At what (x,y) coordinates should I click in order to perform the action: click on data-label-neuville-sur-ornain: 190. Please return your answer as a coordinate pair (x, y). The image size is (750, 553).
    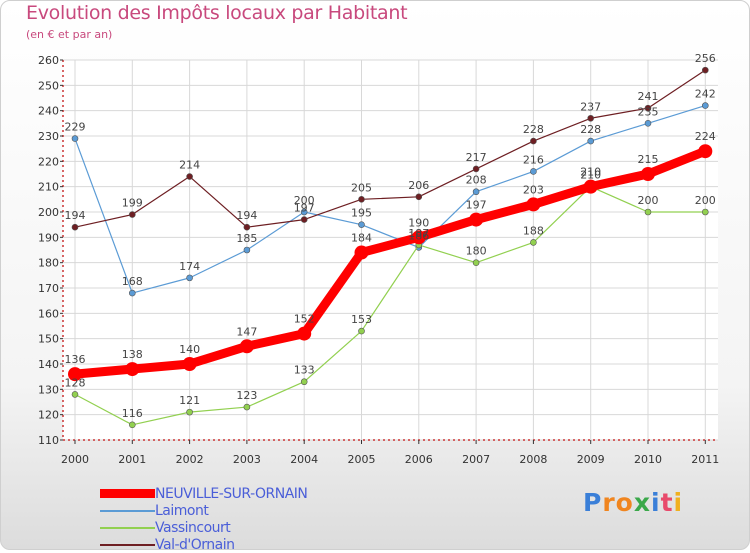
    Looking at the image, I should click on (418, 222).